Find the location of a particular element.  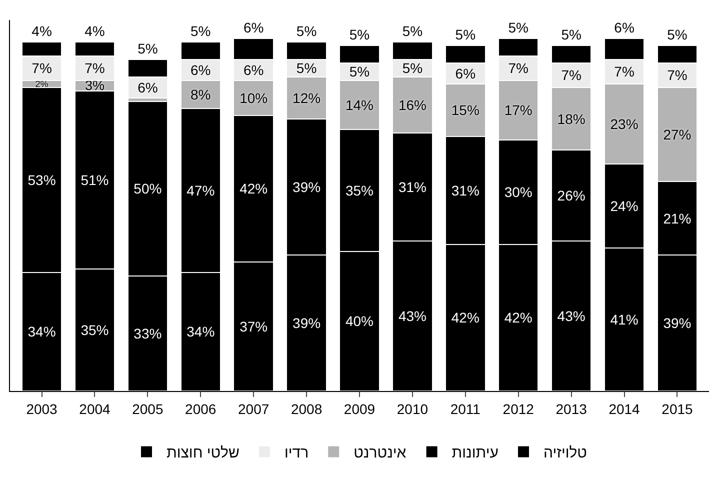

x-tick-label: 2003 is located at coordinates (42, 408).